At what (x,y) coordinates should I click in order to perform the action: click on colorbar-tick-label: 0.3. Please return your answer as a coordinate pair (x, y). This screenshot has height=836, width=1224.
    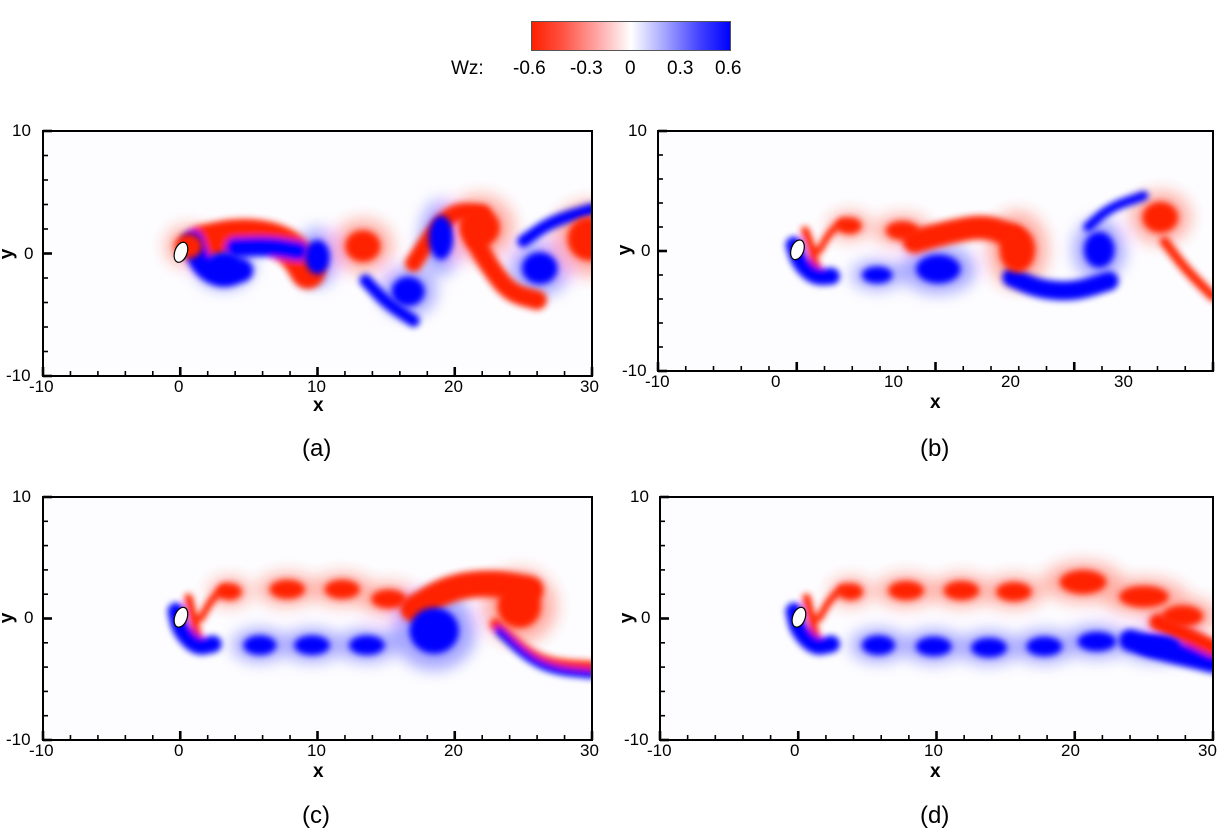
    Looking at the image, I should click on (680, 68).